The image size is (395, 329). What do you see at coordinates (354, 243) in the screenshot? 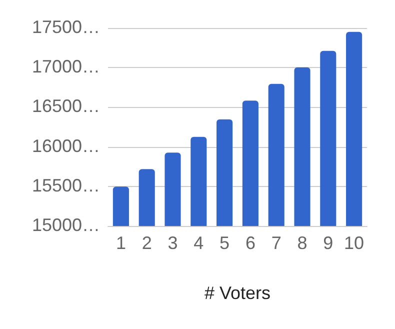
I see `x-tick-label: 10` at bounding box center [354, 243].